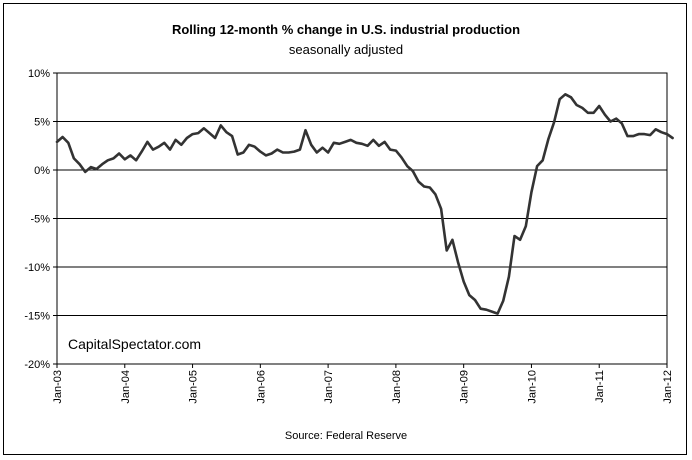 The image size is (692, 460). I want to click on y-tick-label: -5%, so click(40, 220).